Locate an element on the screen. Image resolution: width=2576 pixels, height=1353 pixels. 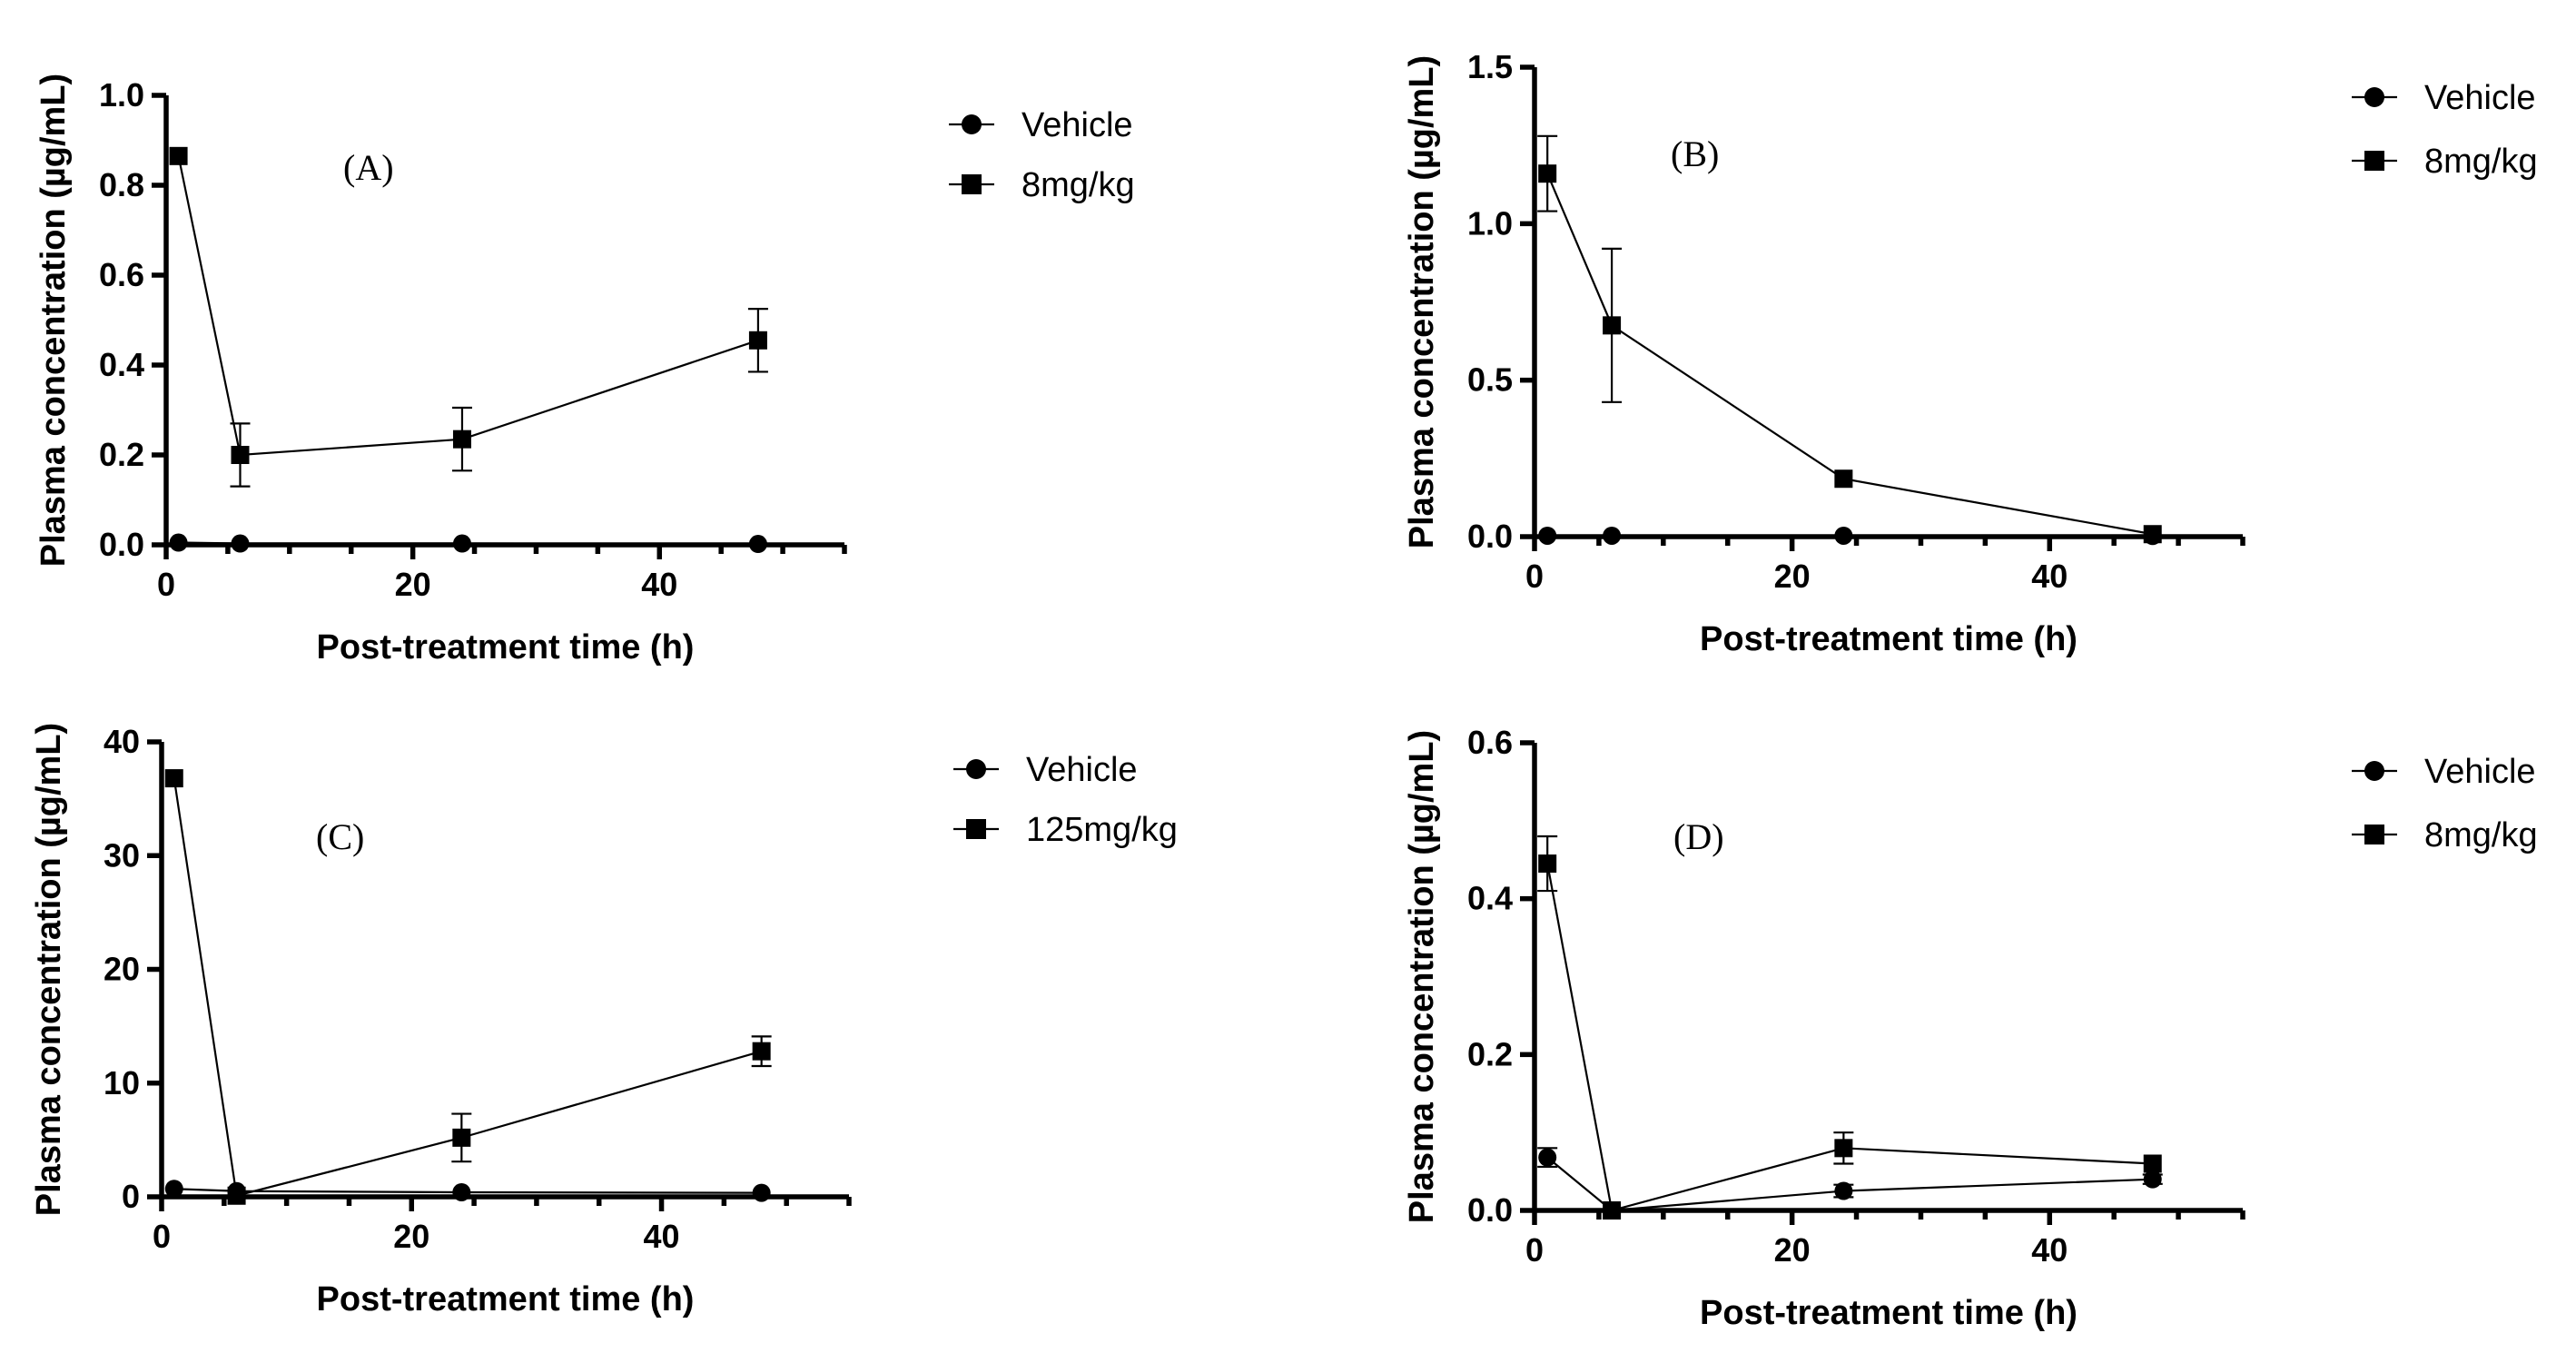
y-tick-label: 10 is located at coordinates (122, 1082).